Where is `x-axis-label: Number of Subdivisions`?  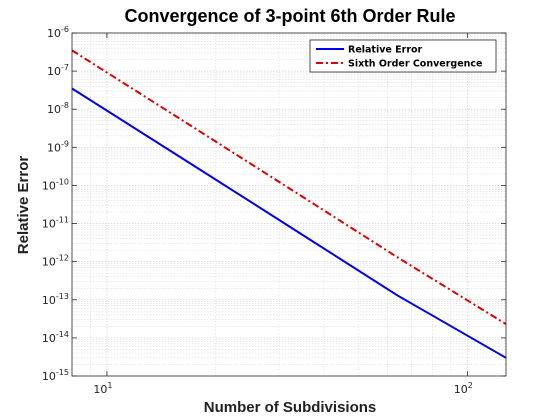 x-axis-label: Number of Subdivisions is located at coordinates (290, 407).